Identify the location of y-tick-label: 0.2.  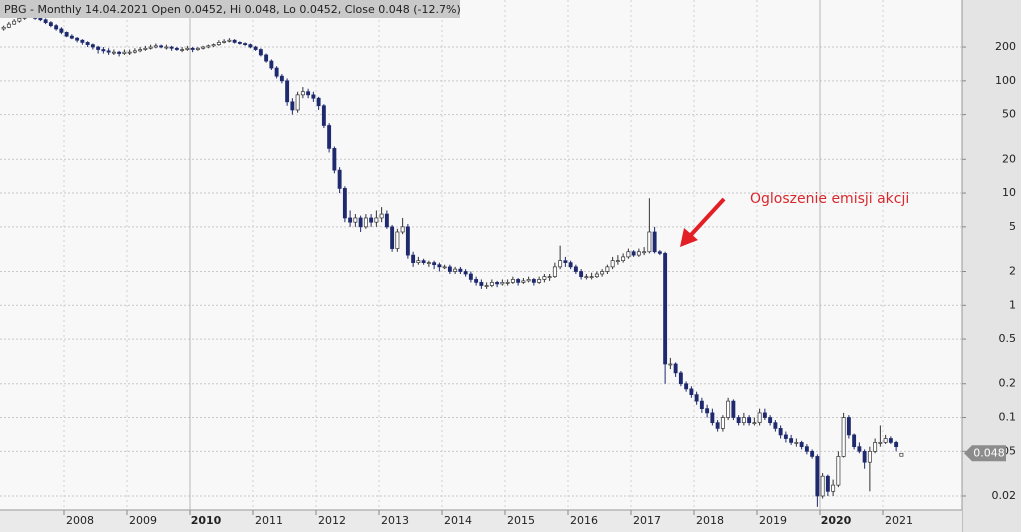
(1008, 383).